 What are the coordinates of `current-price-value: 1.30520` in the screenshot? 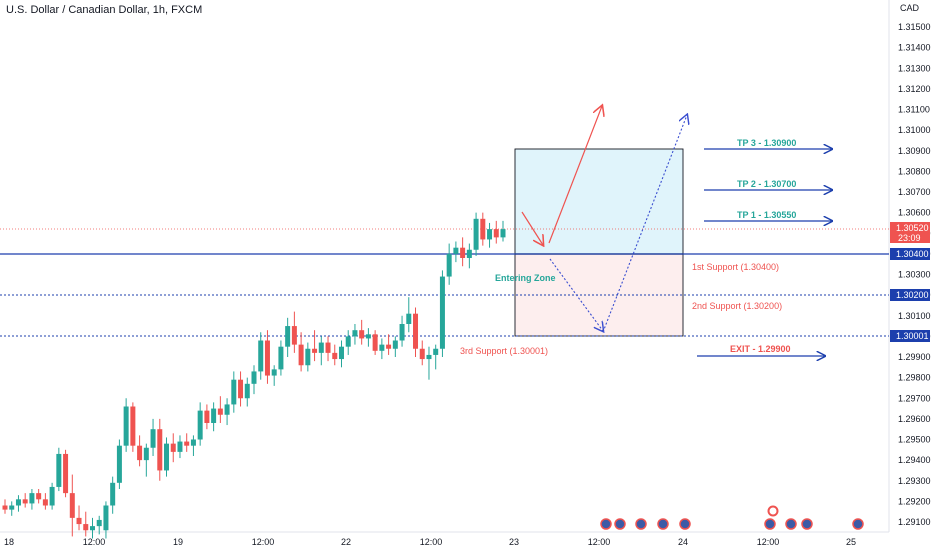 It's located at (912, 228).